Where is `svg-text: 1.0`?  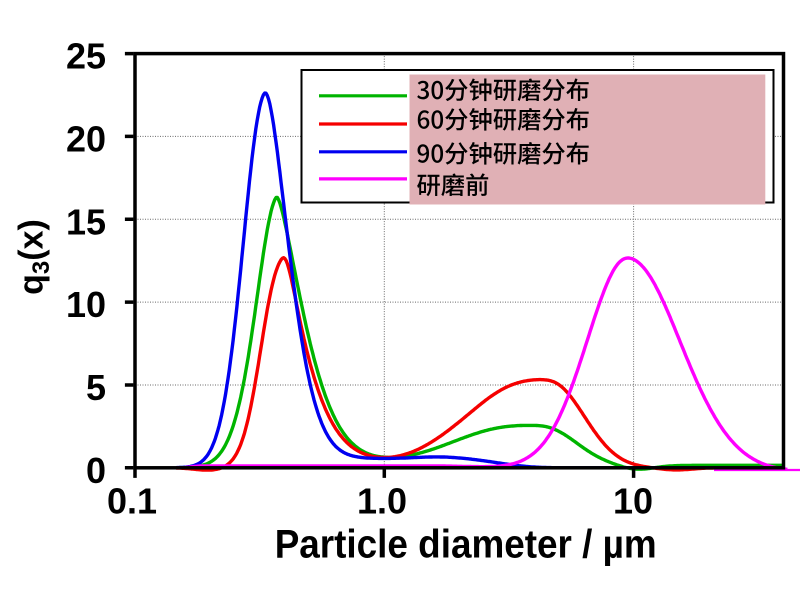
svg-text: 1.0 is located at coordinates (382, 501).